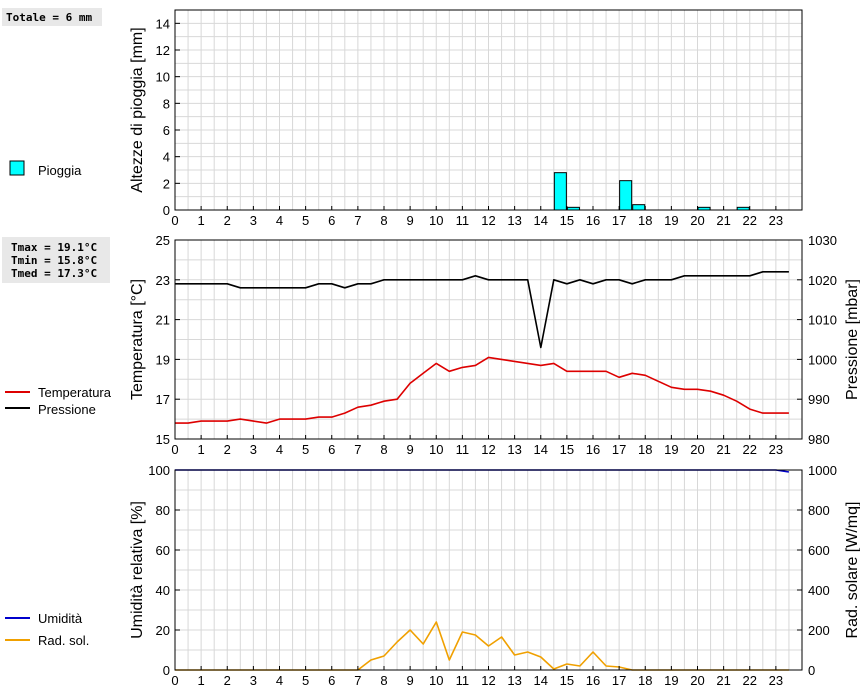 The image size is (860, 690). Describe the element at coordinates (137, 570) in the screenshot. I see `y-axis-label: Umidità relativa [%]` at that location.